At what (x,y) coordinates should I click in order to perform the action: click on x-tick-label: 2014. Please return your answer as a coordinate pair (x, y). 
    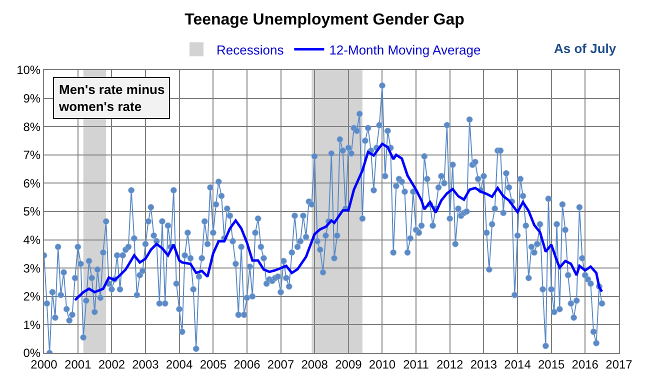
    Looking at the image, I should click on (518, 364).